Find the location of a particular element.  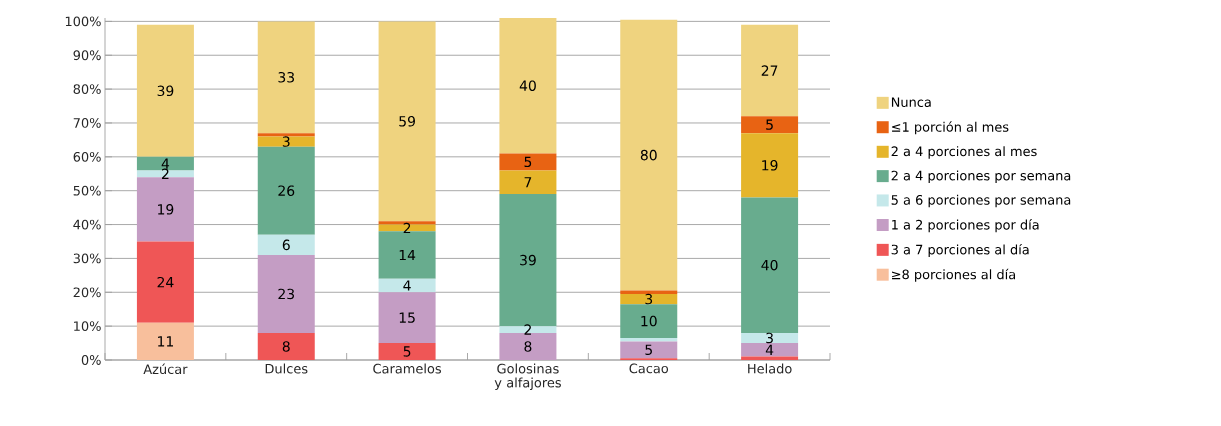

y-tick-label: 10% is located at coordinates (87, 326).